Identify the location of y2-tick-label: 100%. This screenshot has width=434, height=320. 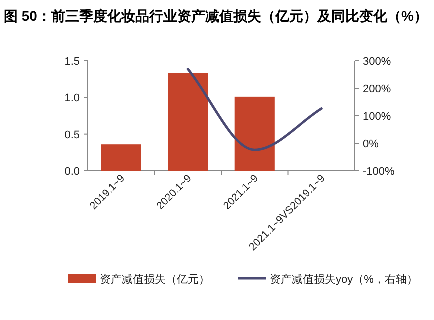
(377, 117).